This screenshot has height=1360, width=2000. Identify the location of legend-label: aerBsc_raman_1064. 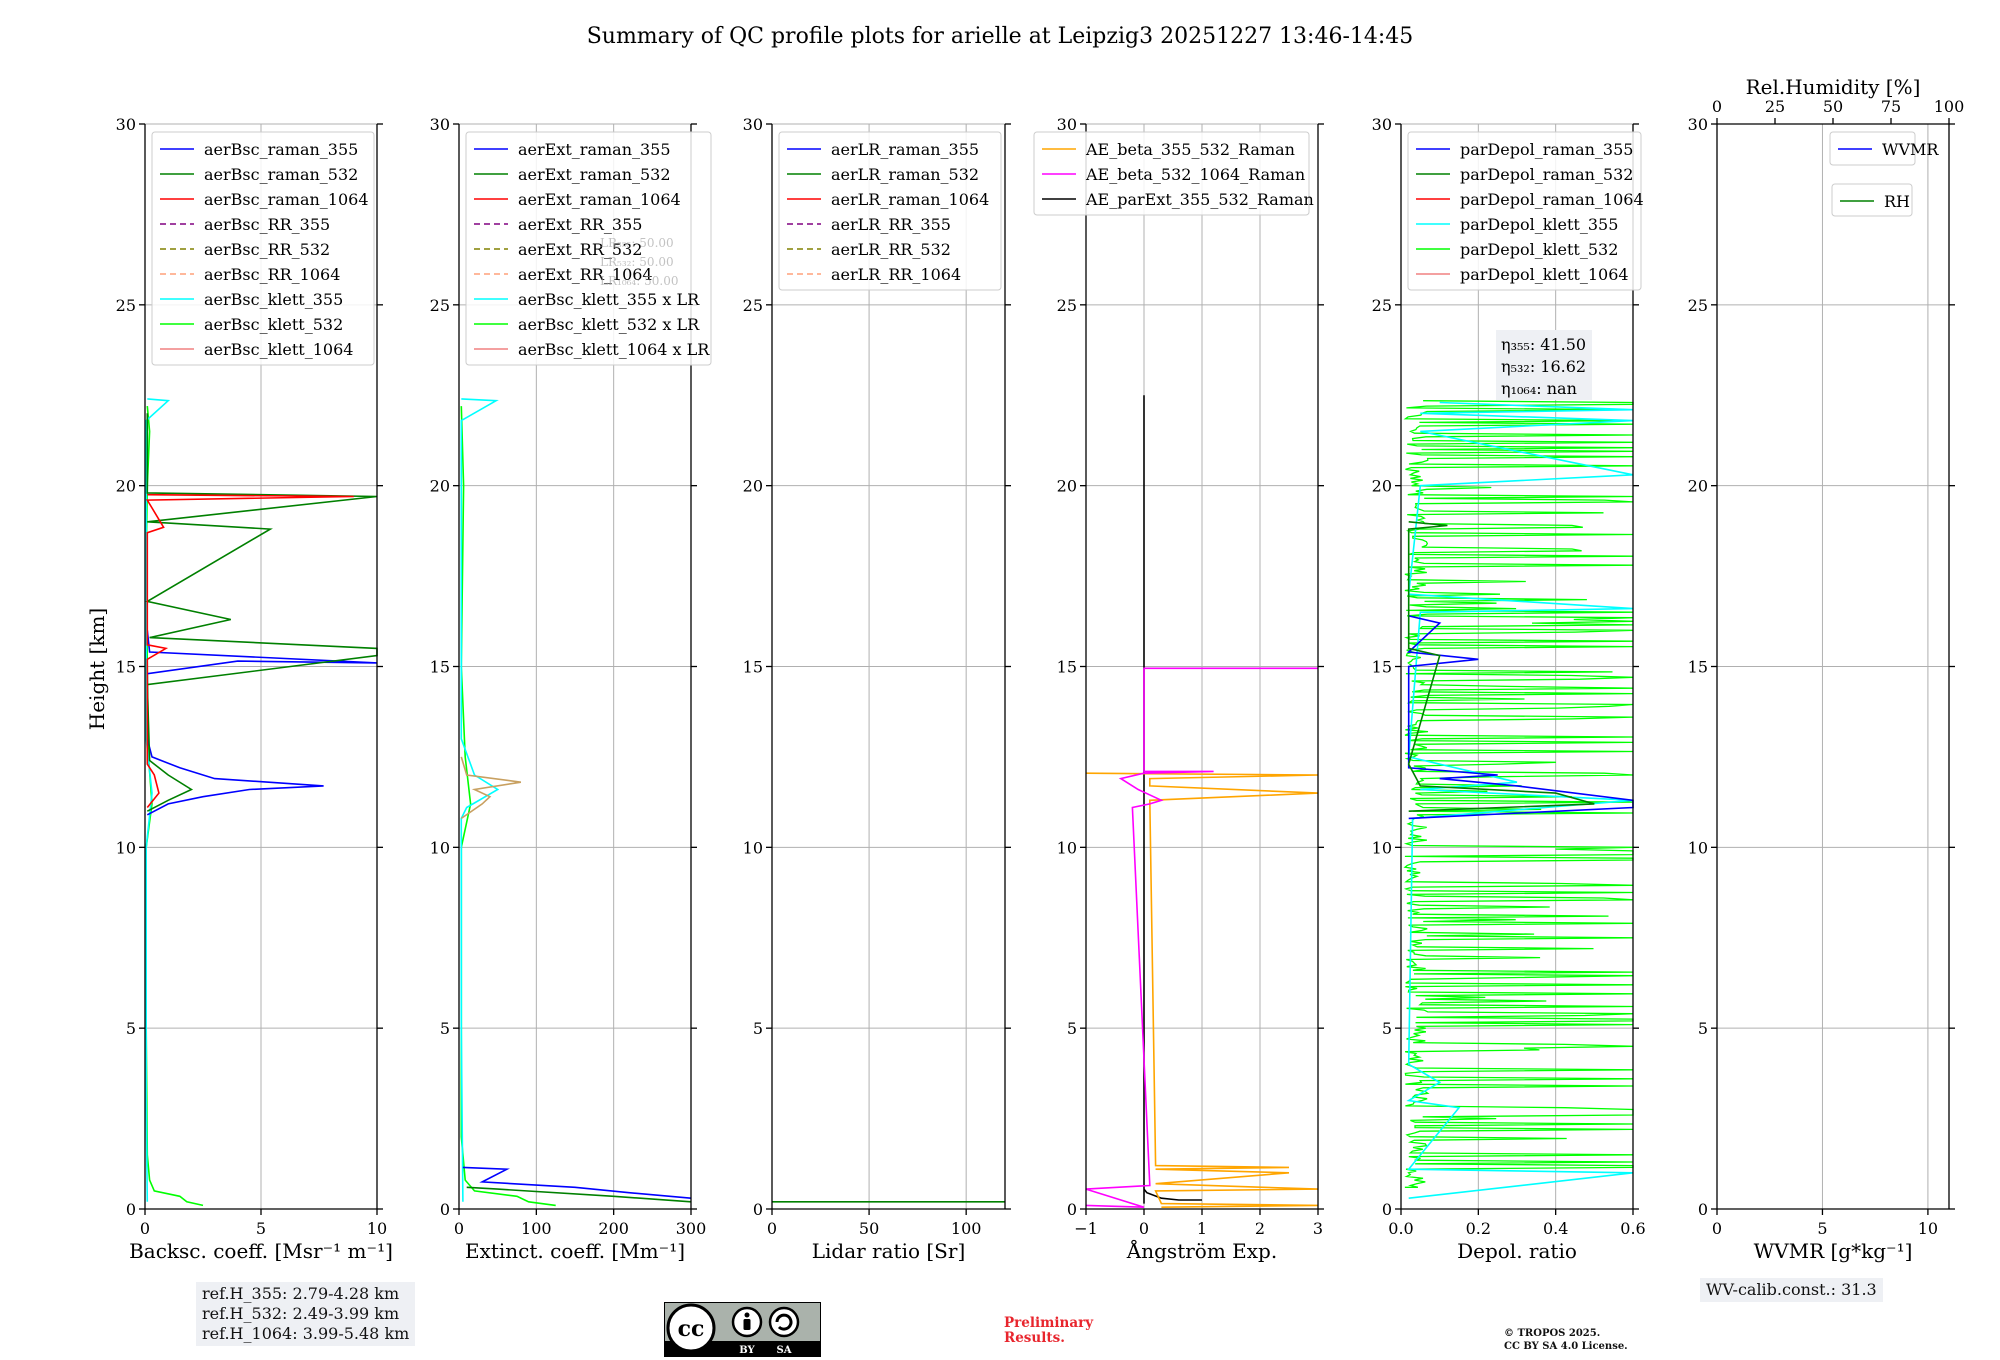
(286, 199).